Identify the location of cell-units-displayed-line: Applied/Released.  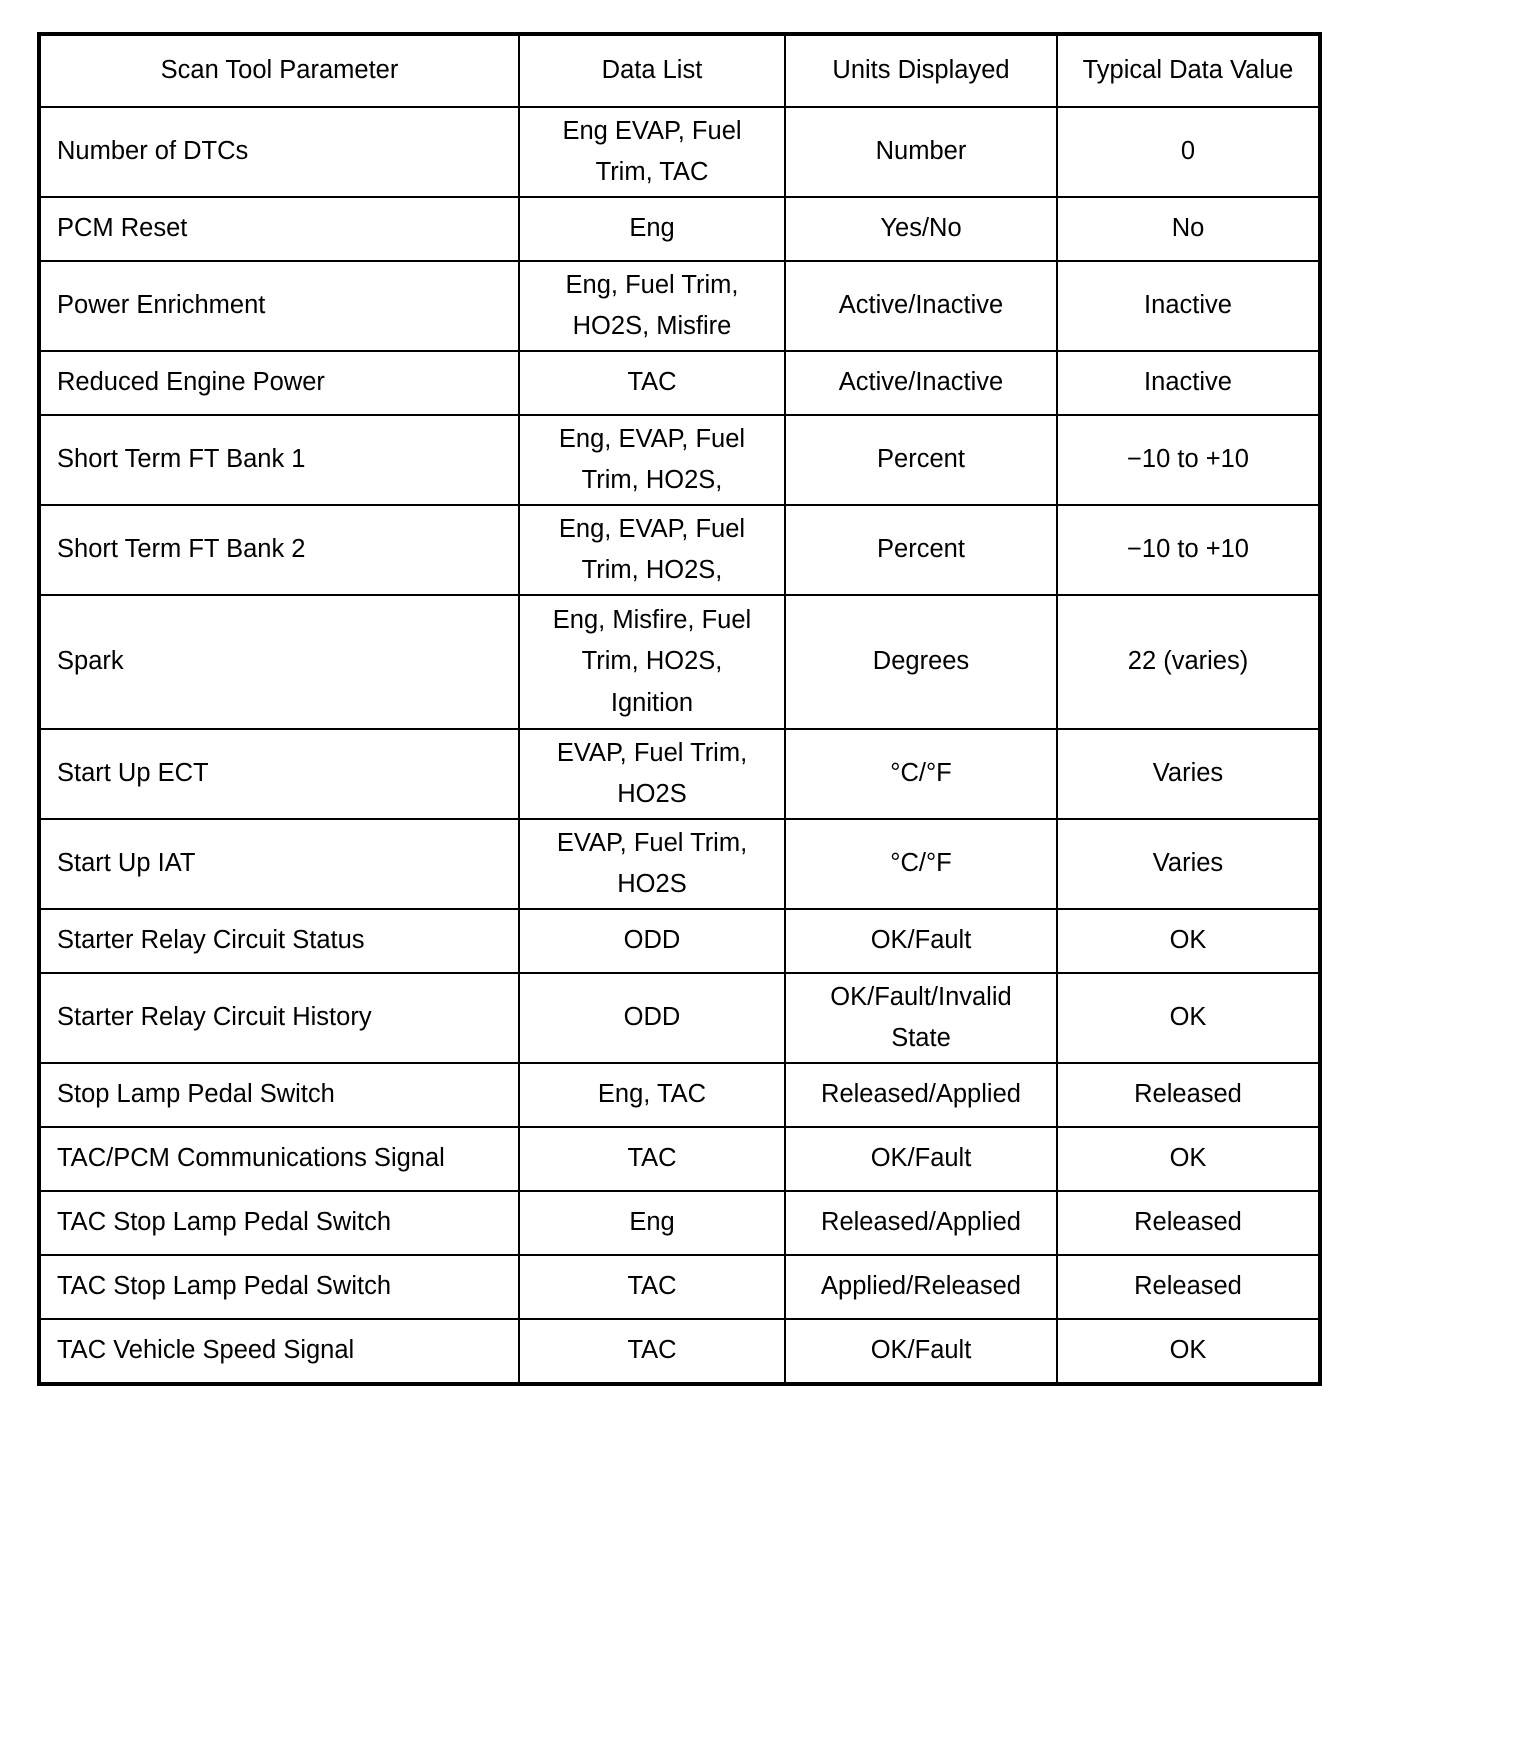
(921, 1286).